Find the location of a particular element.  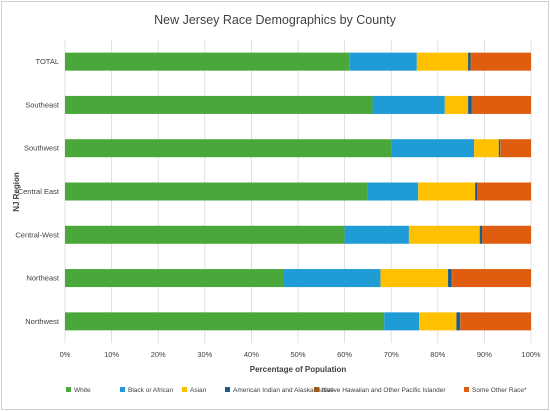

x-tick-labels: 0% 10% 20% 30% 40% 50% 60% 70% 80% 90% 100% is located at coordinates (300, 354).